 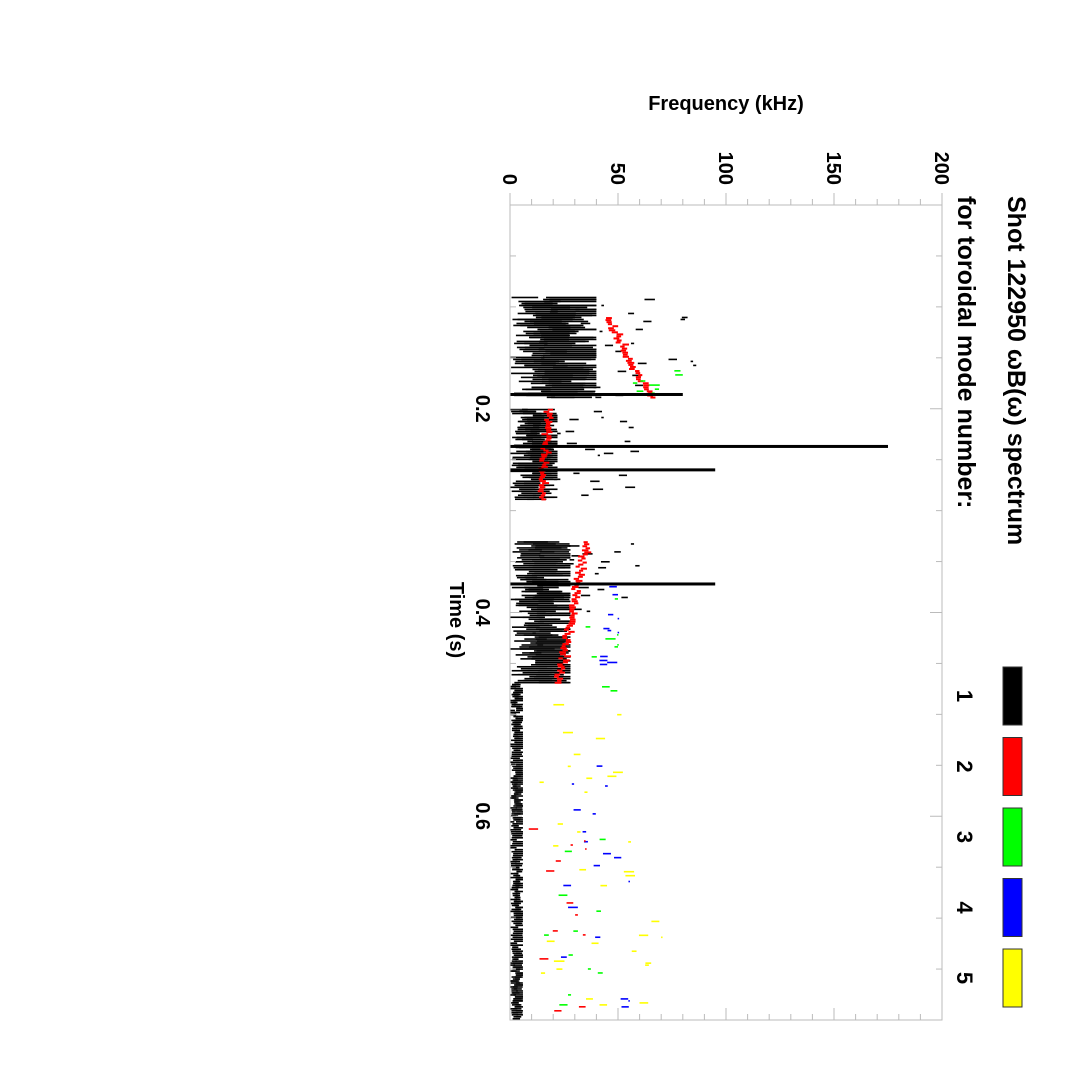 What do you see at coordinates (617, 174) in the screenshot?
I see `frequency-tick-label: 50` at bounding box center [617, 174].